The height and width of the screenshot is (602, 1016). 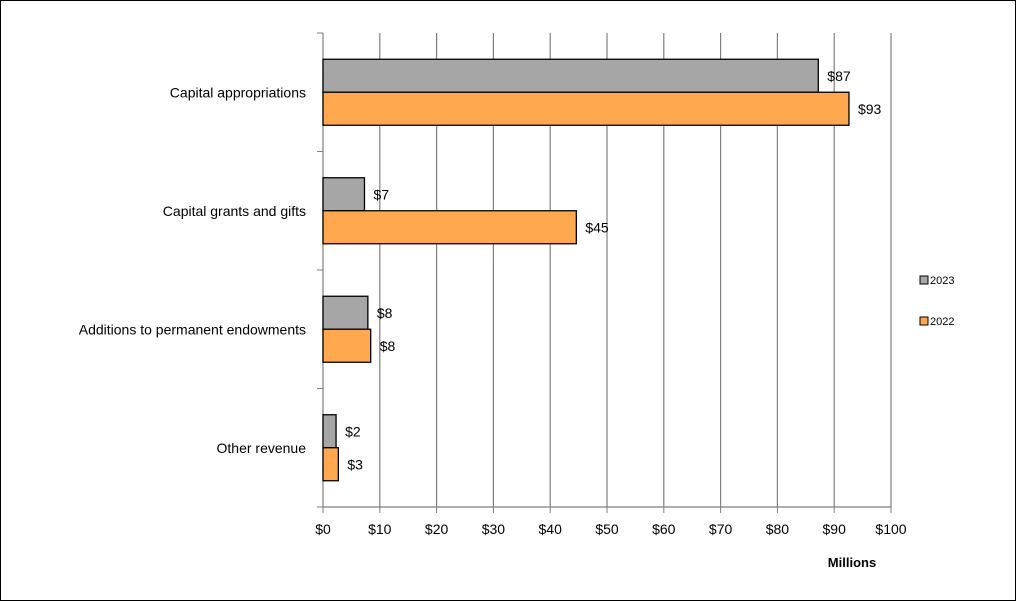 What do you see at coordinates (262, 448) in the screenshot?
I see `category-label: Other revenue` at bounding box center [262, 448].